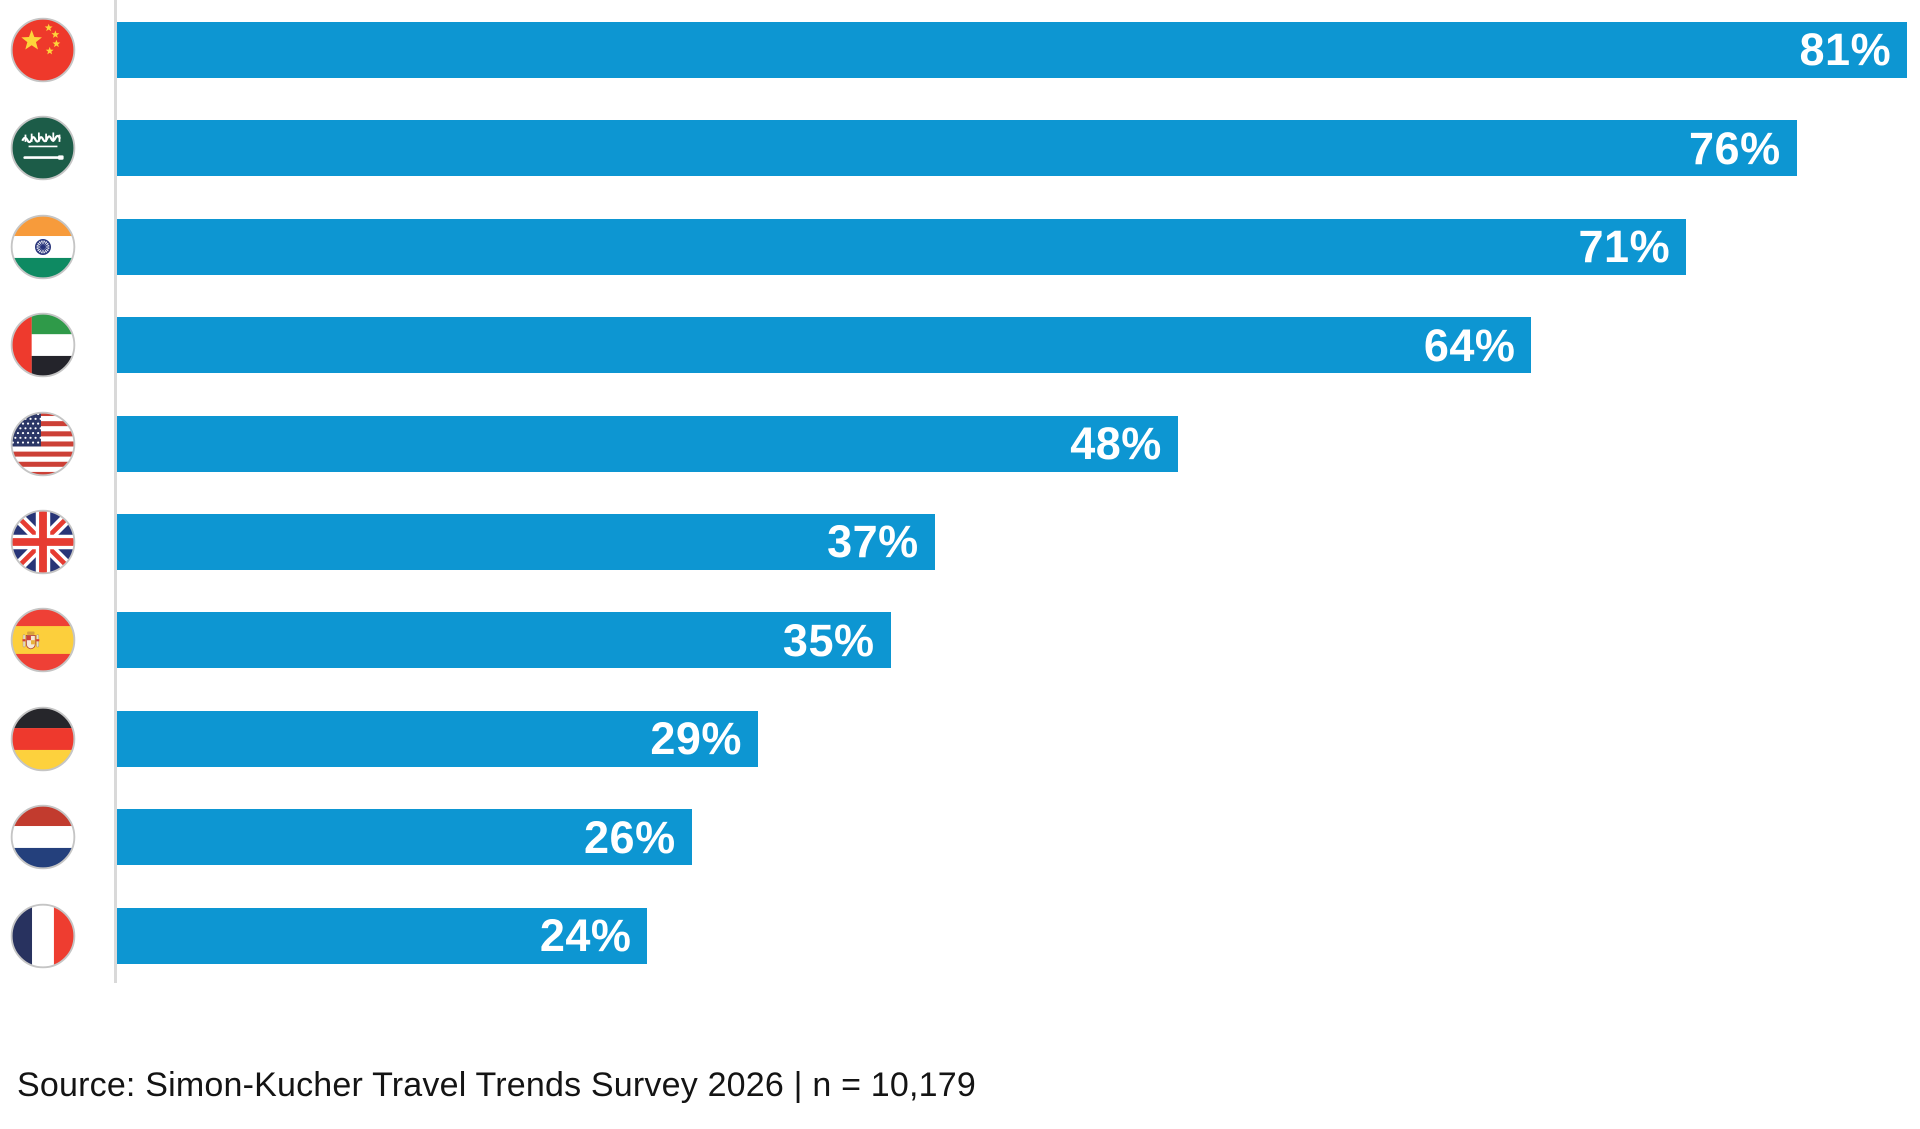 The height and width of the screenshot is (1129, 1920). I want to click on bar-usa: 48%, so click(647, 443).